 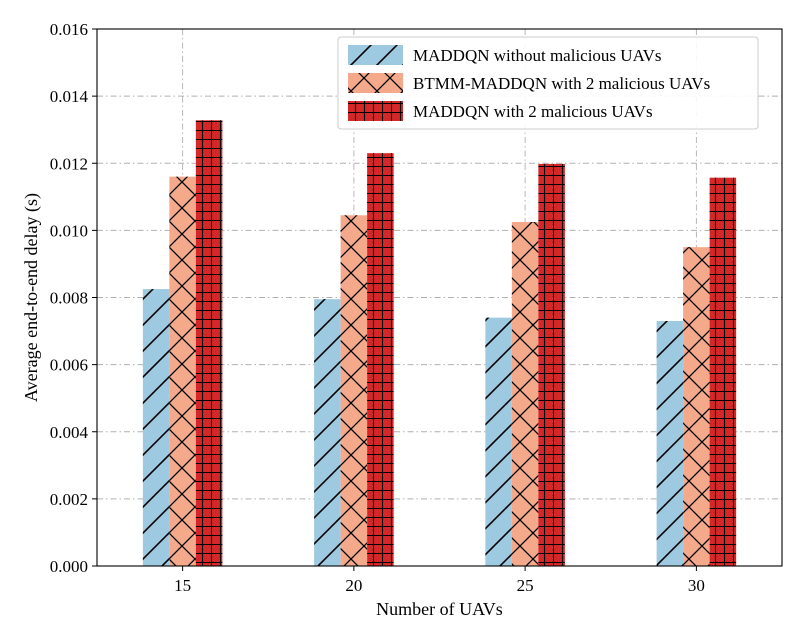 What do you see at coordinates (69, 365) in the screenshot?
I see `y-tick-label: 0.006` at bounding box center [69, 365].